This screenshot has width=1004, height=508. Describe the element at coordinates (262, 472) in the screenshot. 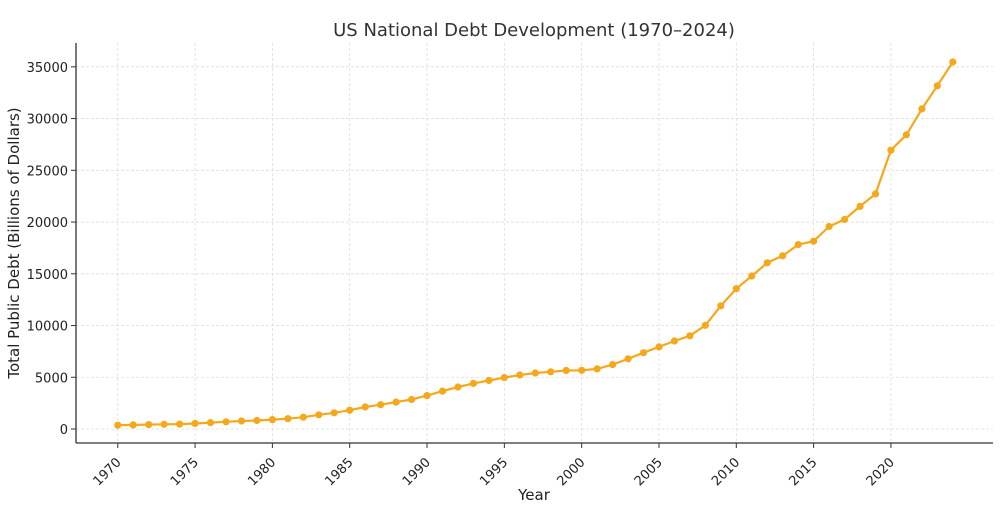

I see `x-tick-label: 1980` at that location.